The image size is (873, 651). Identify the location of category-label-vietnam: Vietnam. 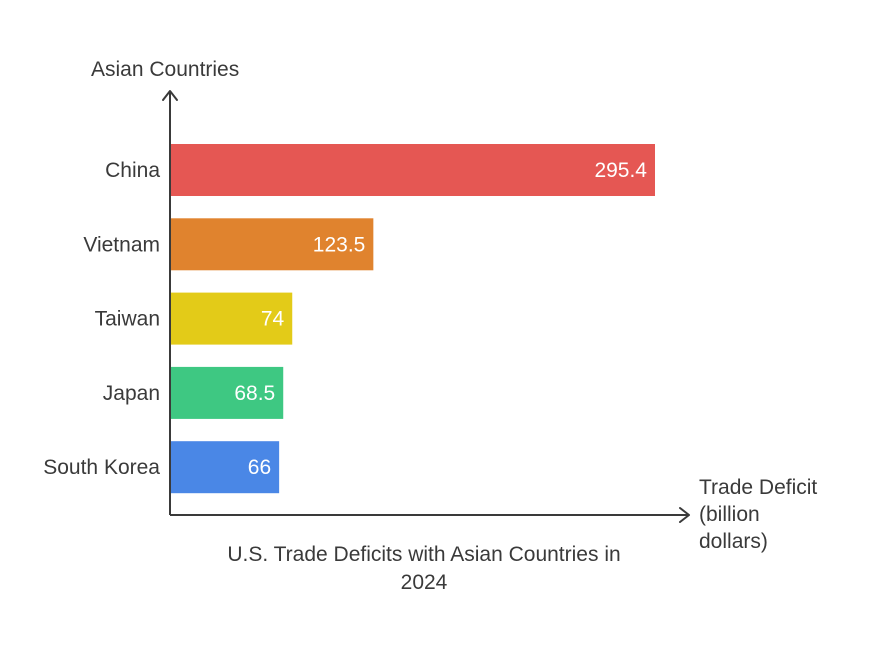
(121, 244).